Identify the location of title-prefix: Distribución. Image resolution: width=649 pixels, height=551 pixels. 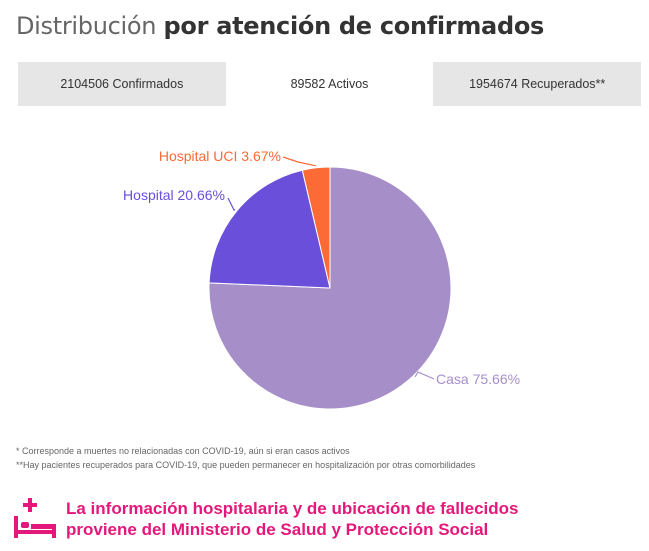
(86, 26).